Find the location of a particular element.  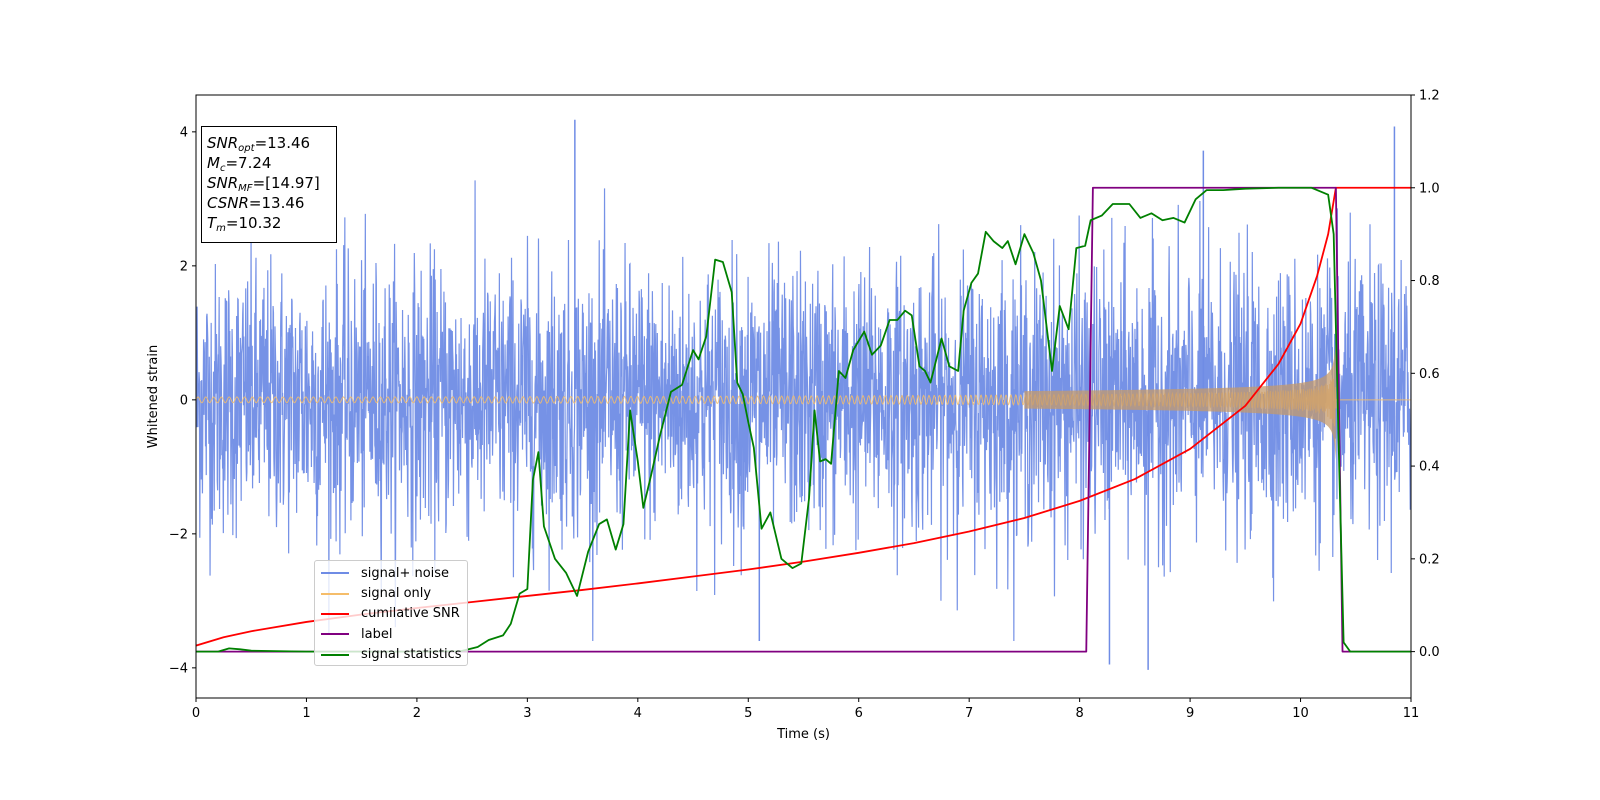

chirp-mass-row: Mc=7.24 is located at coordinates (239, 164).